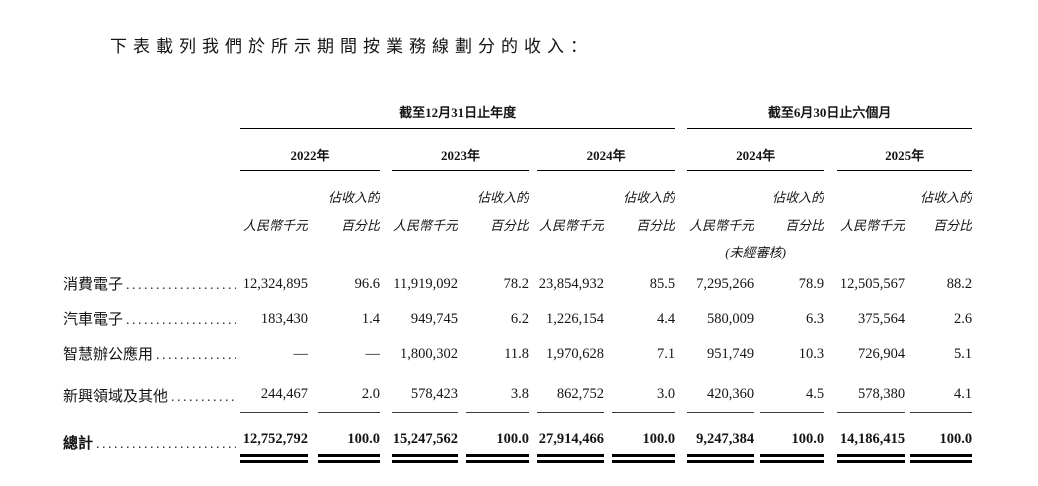 This screenshot has width=1038, height=486. What do you see at coordinates (882, 354) in the screenshot?
I see `cell-amount: 726,904` at bounding box center [882, 354].